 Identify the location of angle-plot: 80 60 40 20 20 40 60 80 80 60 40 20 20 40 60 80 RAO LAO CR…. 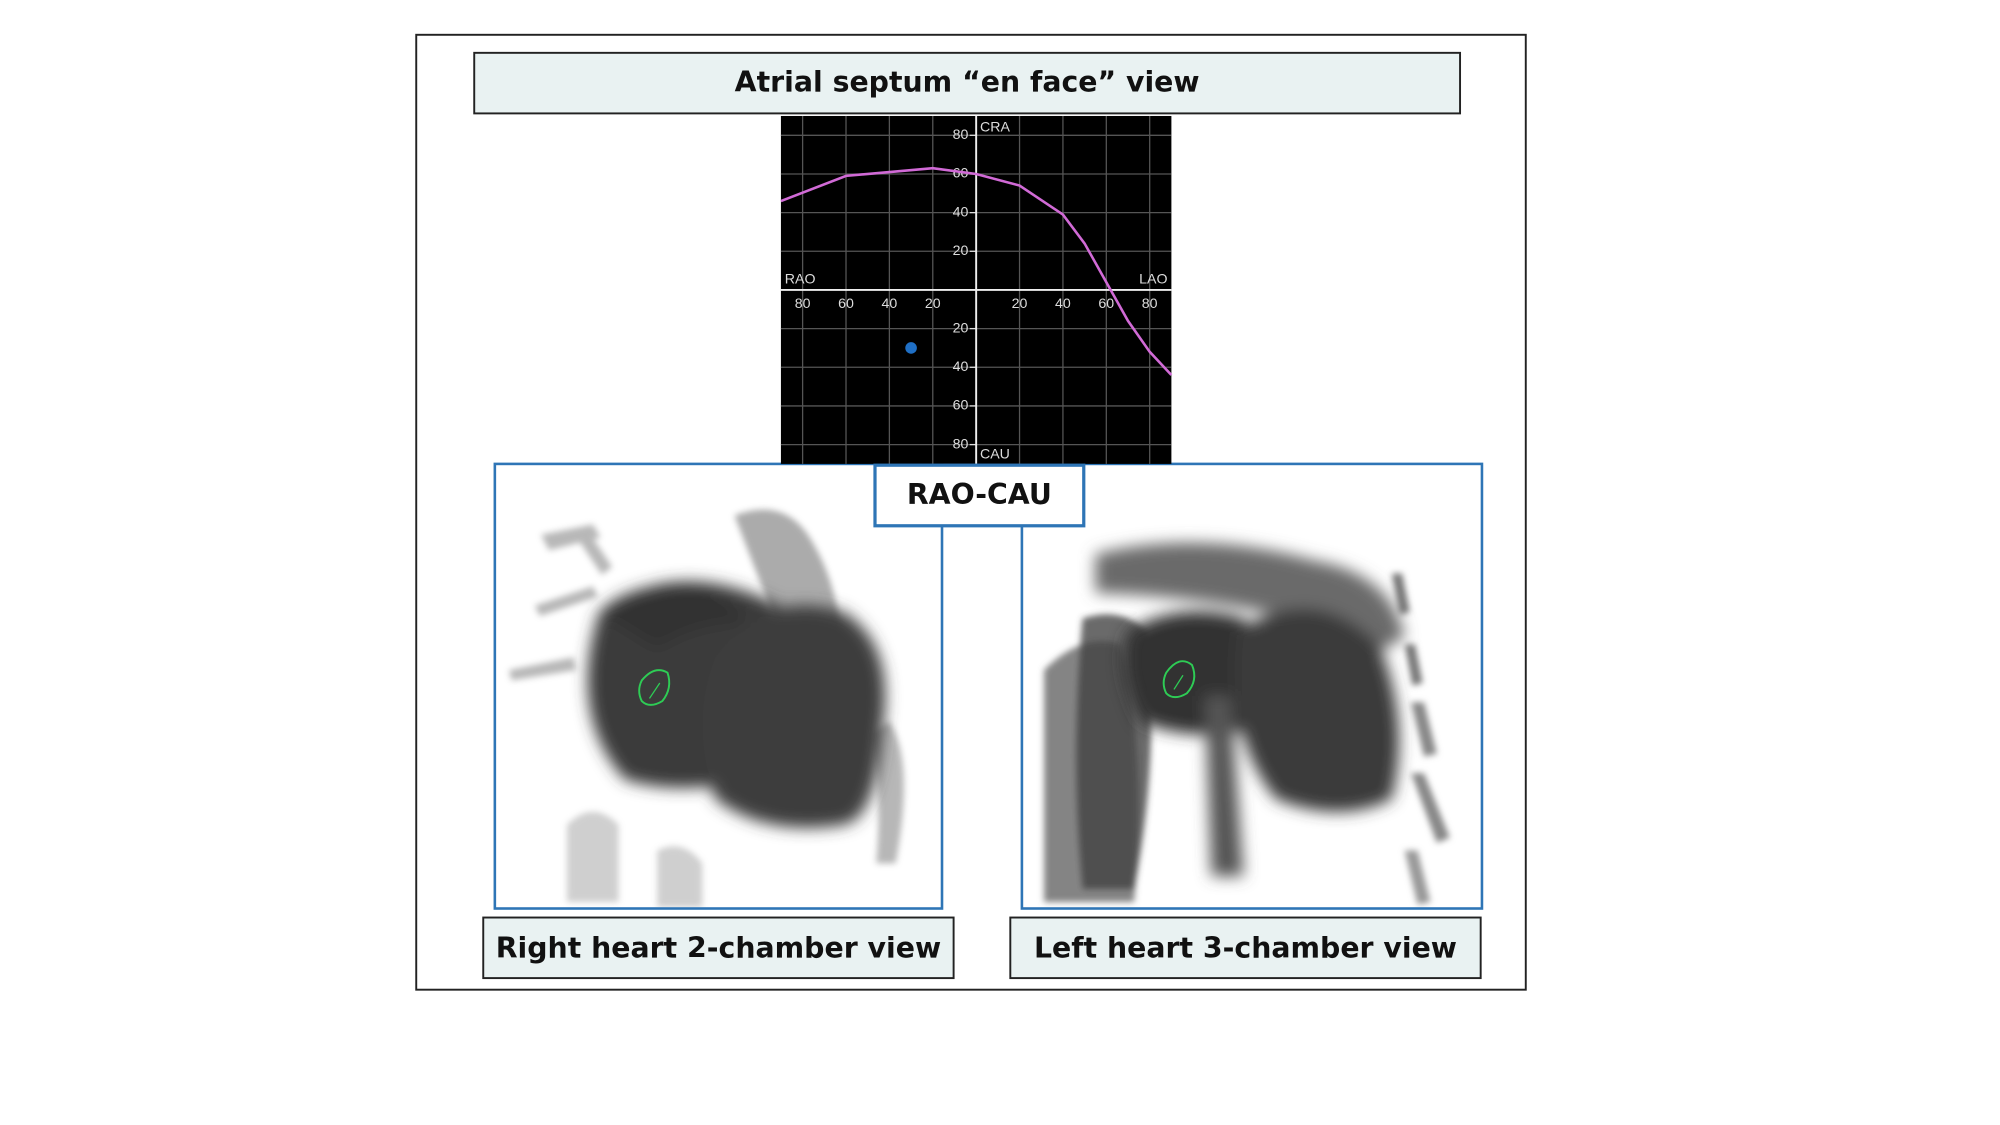
(976, 289).